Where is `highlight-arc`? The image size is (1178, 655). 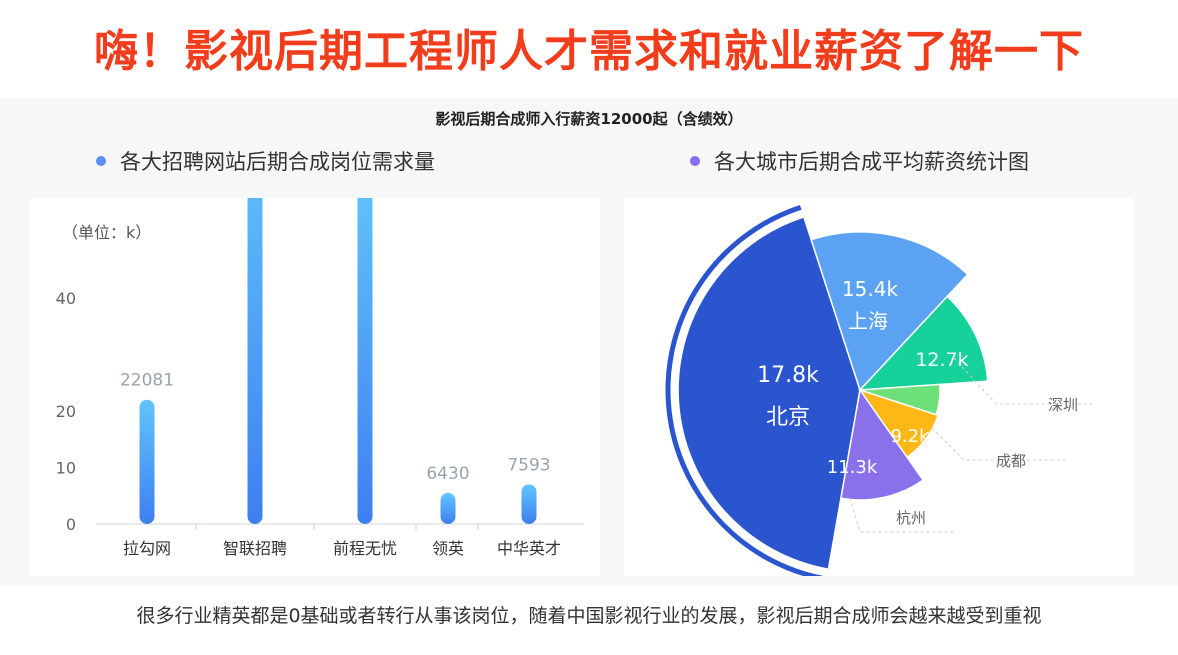 highlight-arc is located at coordinates (746, 393).